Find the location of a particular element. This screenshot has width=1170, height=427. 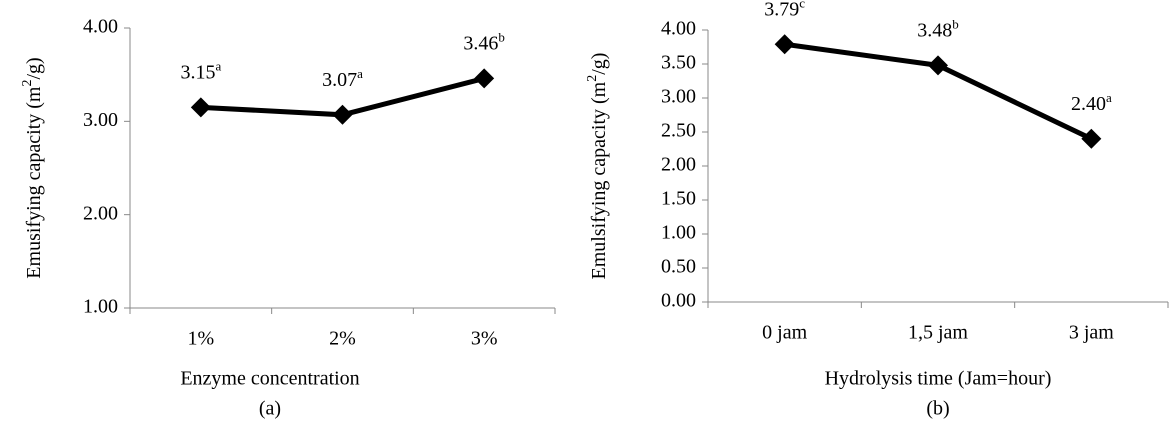

x-tick-label: 2% is located at coordinates (342, 339).